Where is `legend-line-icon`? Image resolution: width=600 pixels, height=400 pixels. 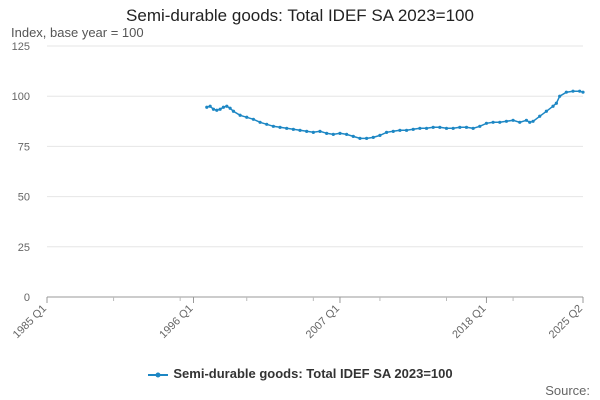 legend-line-icon is located at coordinates (158, 375).